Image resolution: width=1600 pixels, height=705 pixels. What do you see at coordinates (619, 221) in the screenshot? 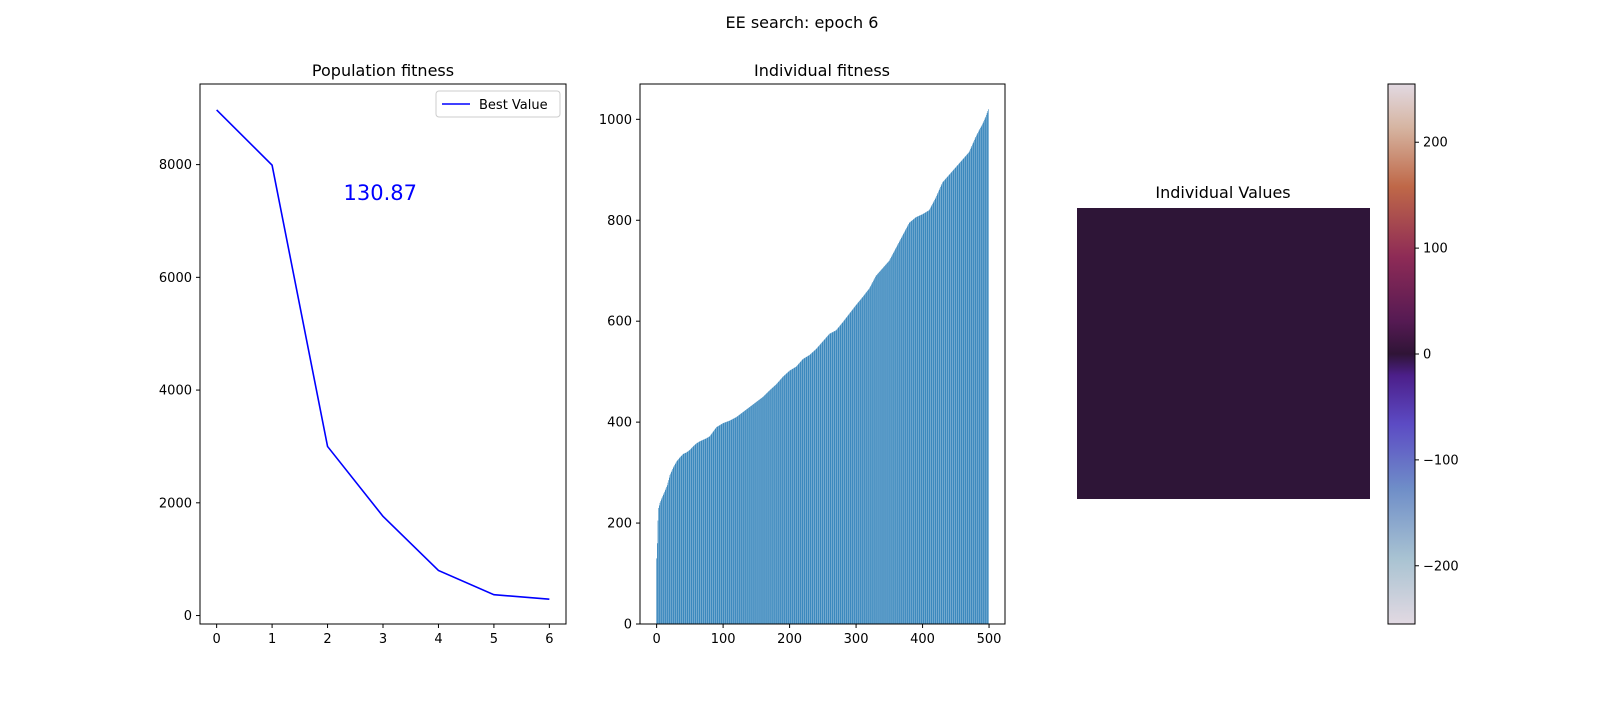
I see `y-tick-label: 800` at bounding box center [619, 221].